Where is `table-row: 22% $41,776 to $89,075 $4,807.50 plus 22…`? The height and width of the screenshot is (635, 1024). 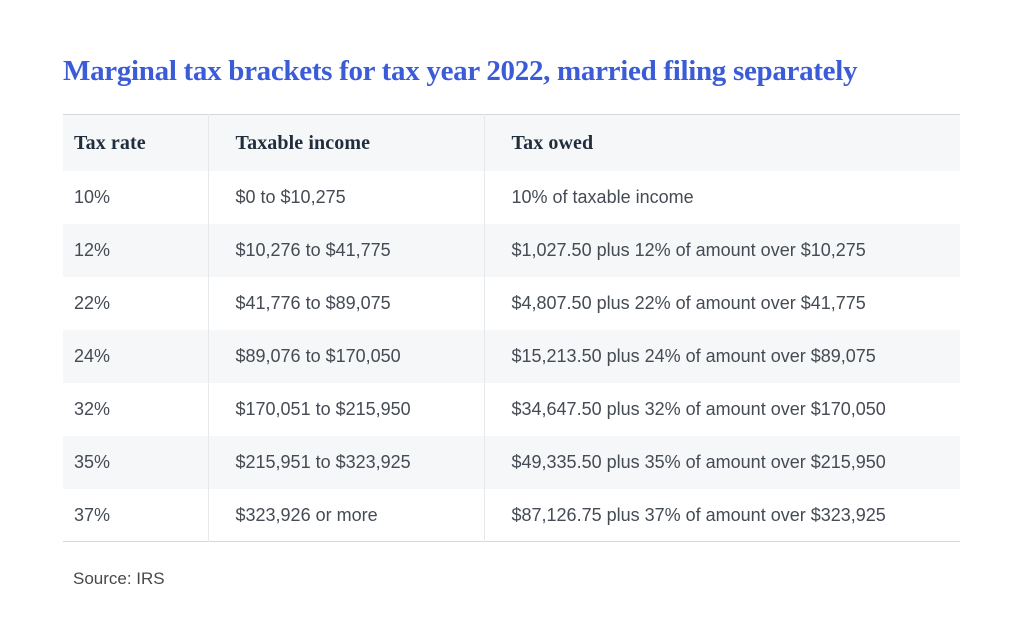
table-row: 22% $41,776 to $89,075 $4,807.50 plus 22… is located at coordinates (511, 303).